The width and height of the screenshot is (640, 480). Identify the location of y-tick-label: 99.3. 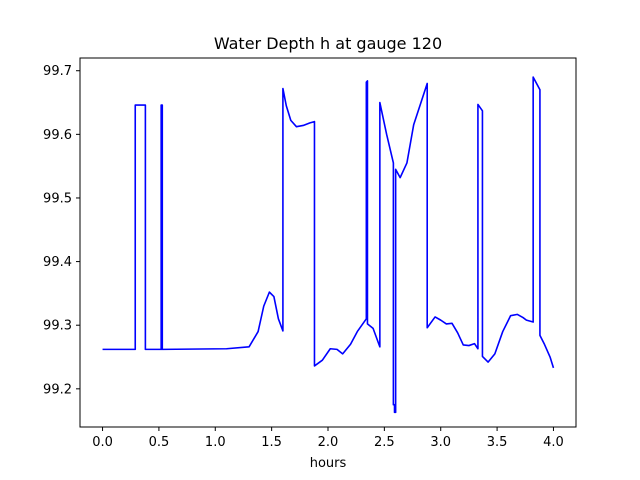
(57, 326).